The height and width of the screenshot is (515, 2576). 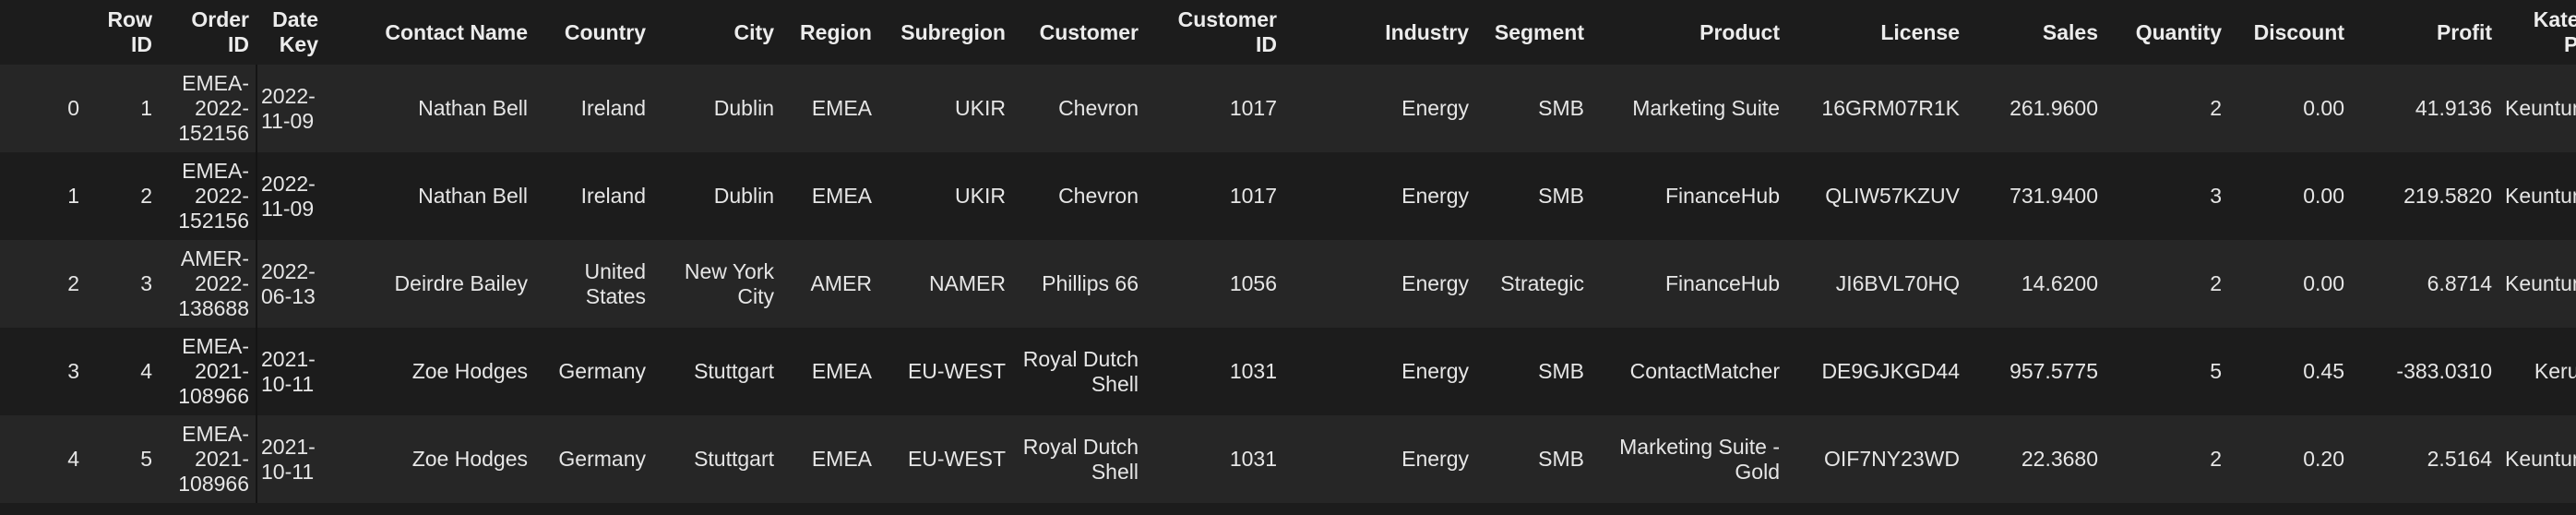 I want to click on cell-license: JI6BVL70HQ, so click(x=1897, y=283).